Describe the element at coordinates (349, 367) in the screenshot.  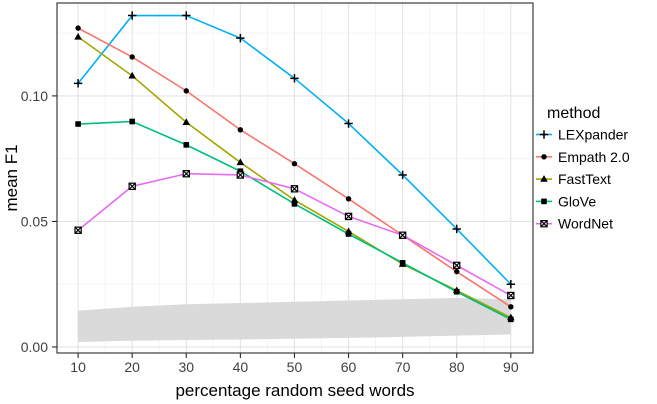
I see `x-tick-label: 60` at that location.